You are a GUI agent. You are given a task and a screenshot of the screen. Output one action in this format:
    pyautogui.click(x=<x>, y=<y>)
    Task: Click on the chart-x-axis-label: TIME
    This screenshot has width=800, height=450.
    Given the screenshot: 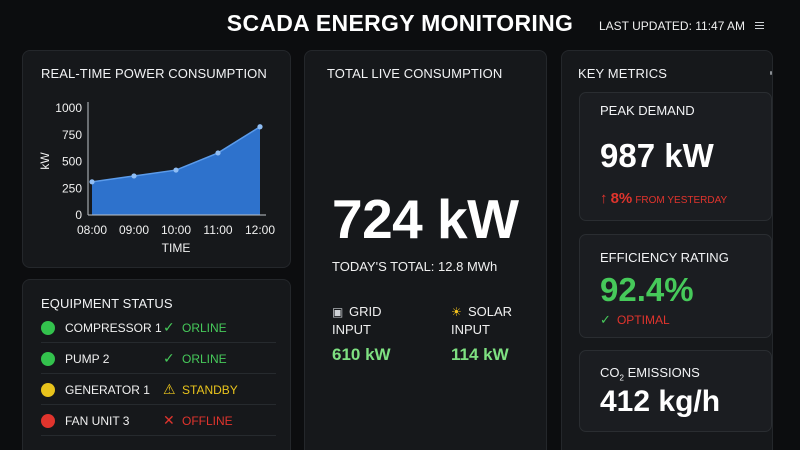 What is the action you would take?
    pyautogui.click(x=176, y=248)
    